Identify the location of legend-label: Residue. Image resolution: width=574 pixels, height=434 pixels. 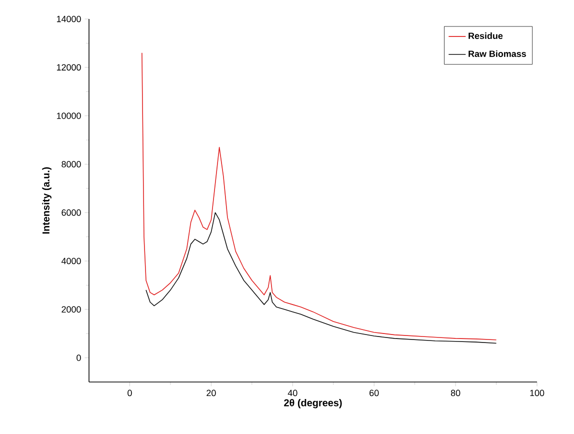
(485, 36).